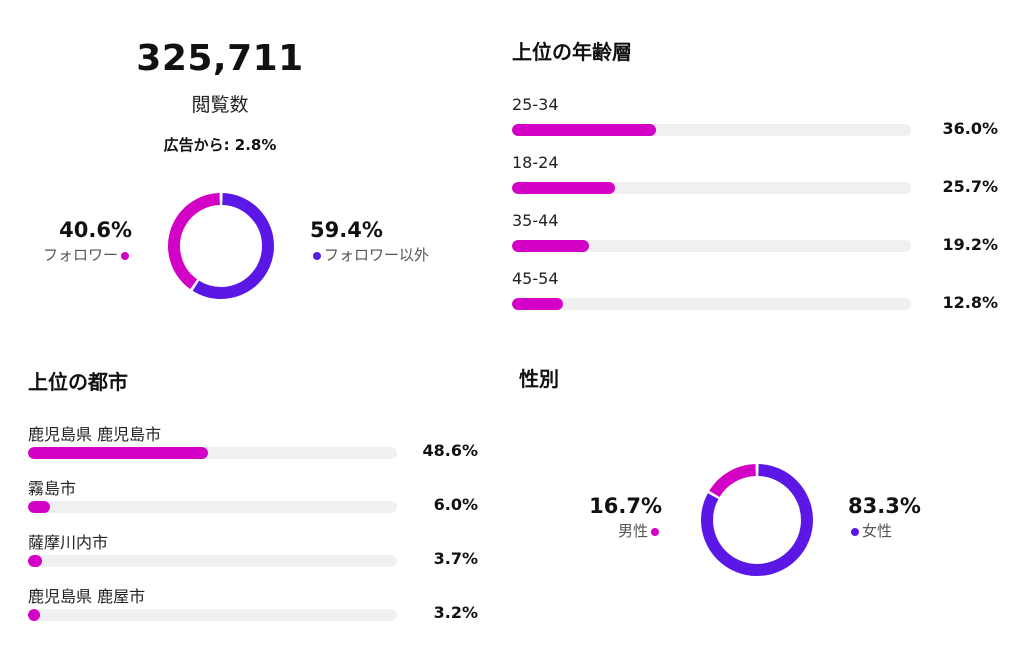 Image resolution: width=1024 pixels, height=650 pixels. Describe the element at coordinates (970, 186) in the screenshot. I see `age-bar-value: 25.7%` at that location.